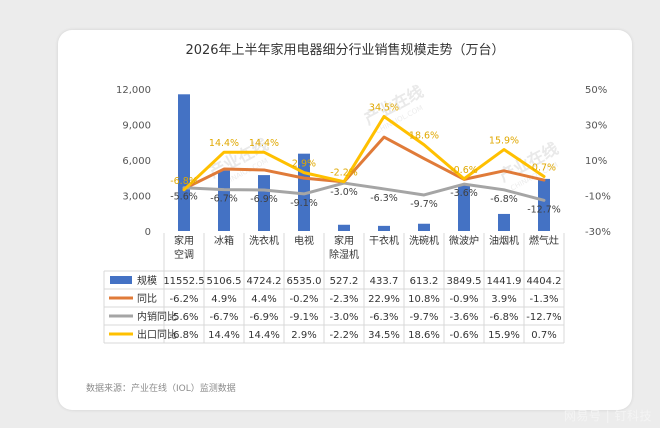  Describe the element at coordinates (598, 232) in the screenshot. I see `right-axis-tick: -30%` at that location.